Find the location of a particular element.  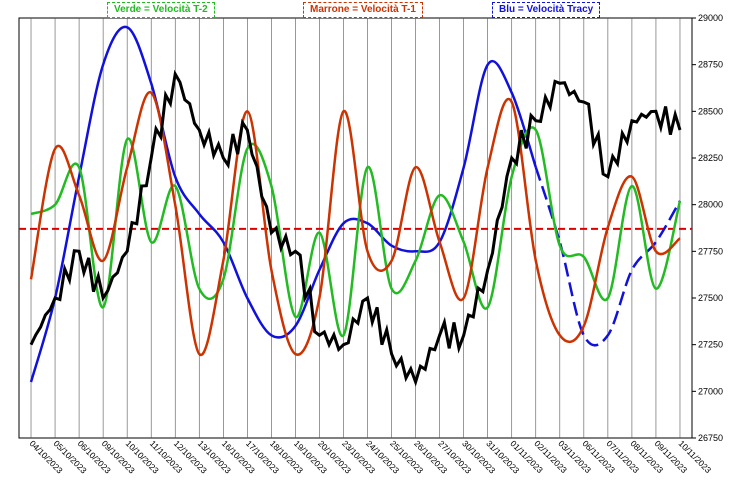

y-tick-label: 26750 is located at coordinates (710, 438).